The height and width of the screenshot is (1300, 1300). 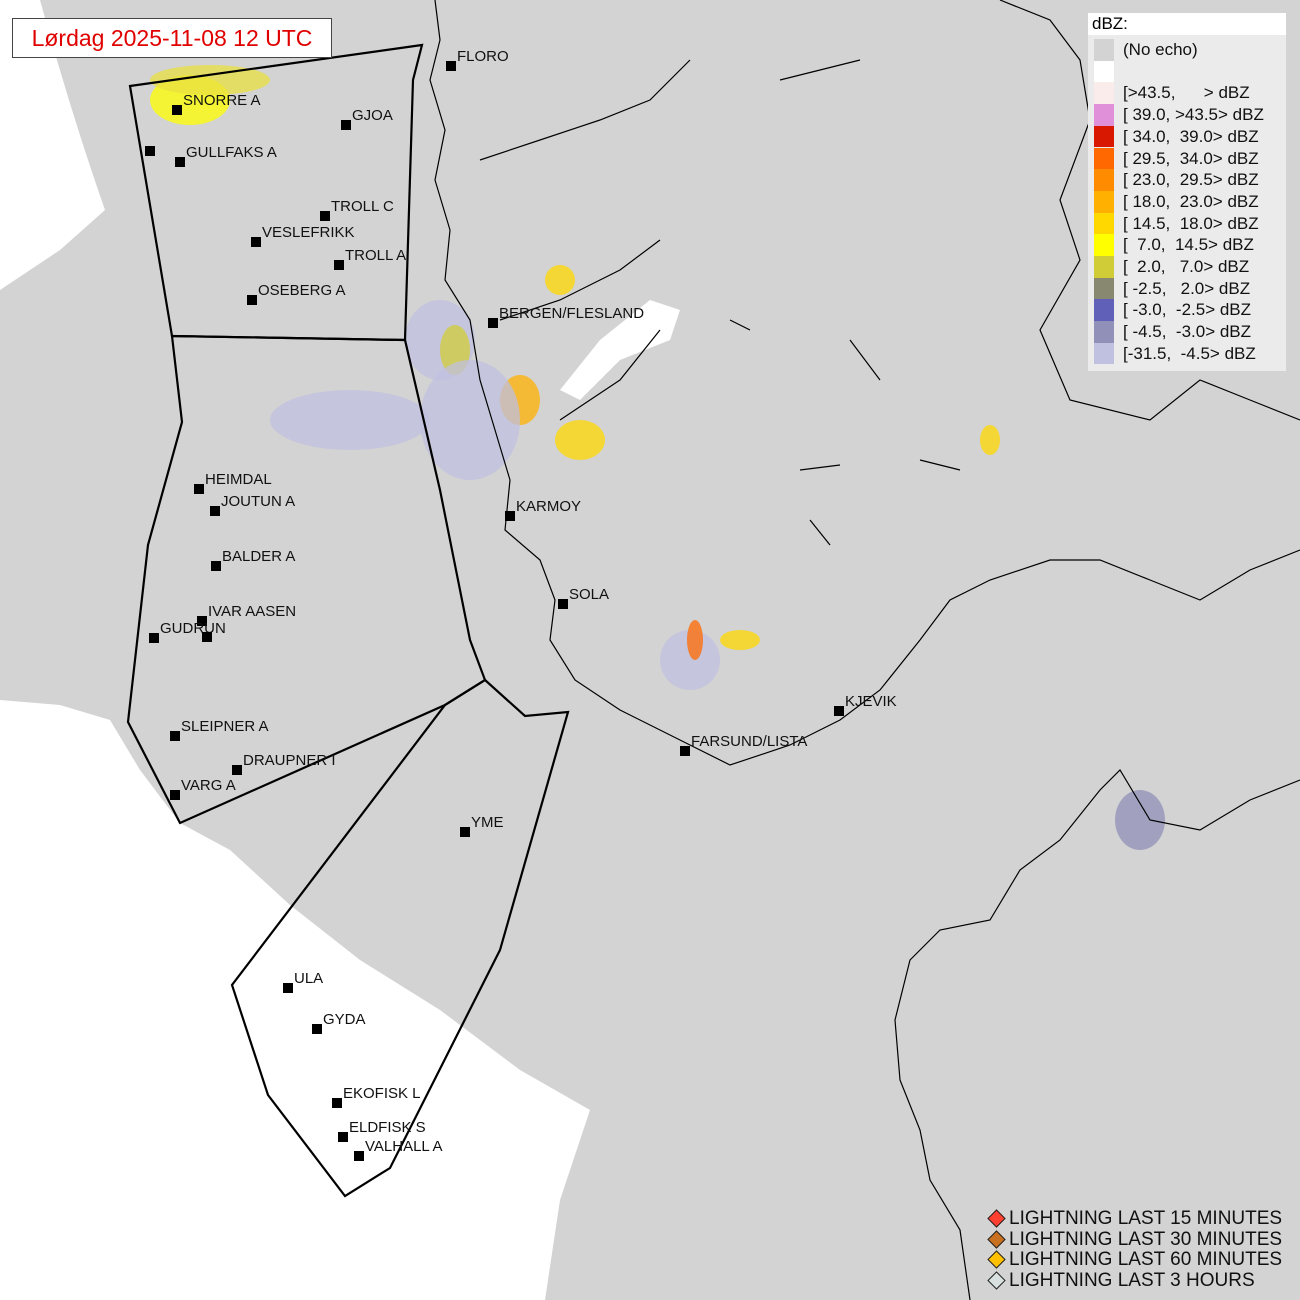 I want to click on legend-label: [ 14.5, 18.0> dBZ, so click(x=1191, y=223).